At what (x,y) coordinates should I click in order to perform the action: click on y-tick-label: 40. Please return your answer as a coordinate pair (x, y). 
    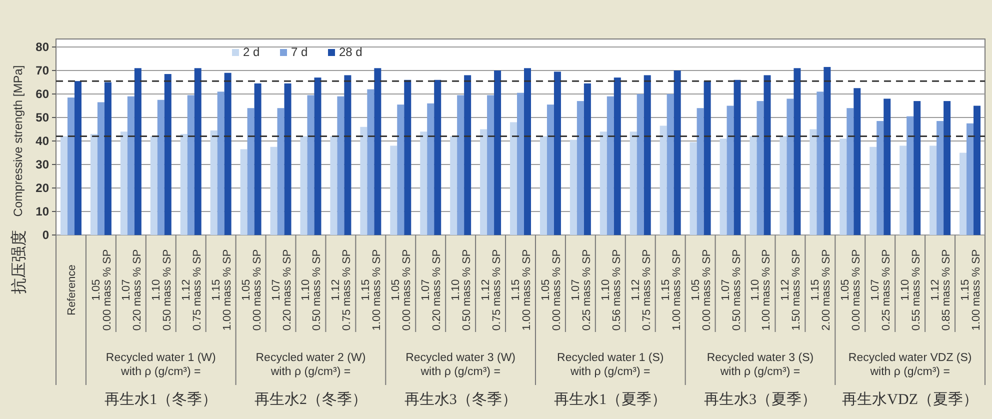
    Looking at the image, I should click on (43, 141).